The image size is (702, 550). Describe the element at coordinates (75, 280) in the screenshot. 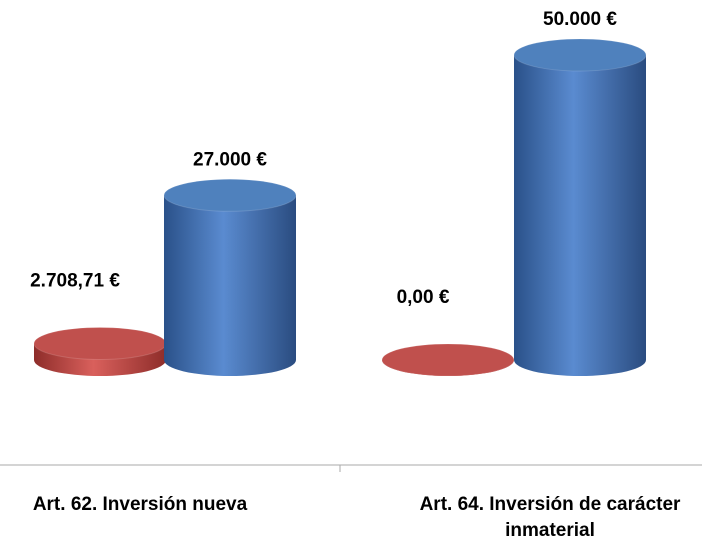

I see `value-label: 2.708,71 €` at that location.